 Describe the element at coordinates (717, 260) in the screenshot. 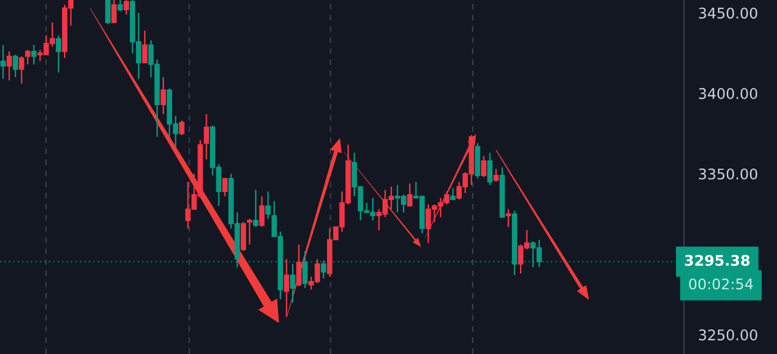

I see `ref-line-label: 3295.38` at that location.